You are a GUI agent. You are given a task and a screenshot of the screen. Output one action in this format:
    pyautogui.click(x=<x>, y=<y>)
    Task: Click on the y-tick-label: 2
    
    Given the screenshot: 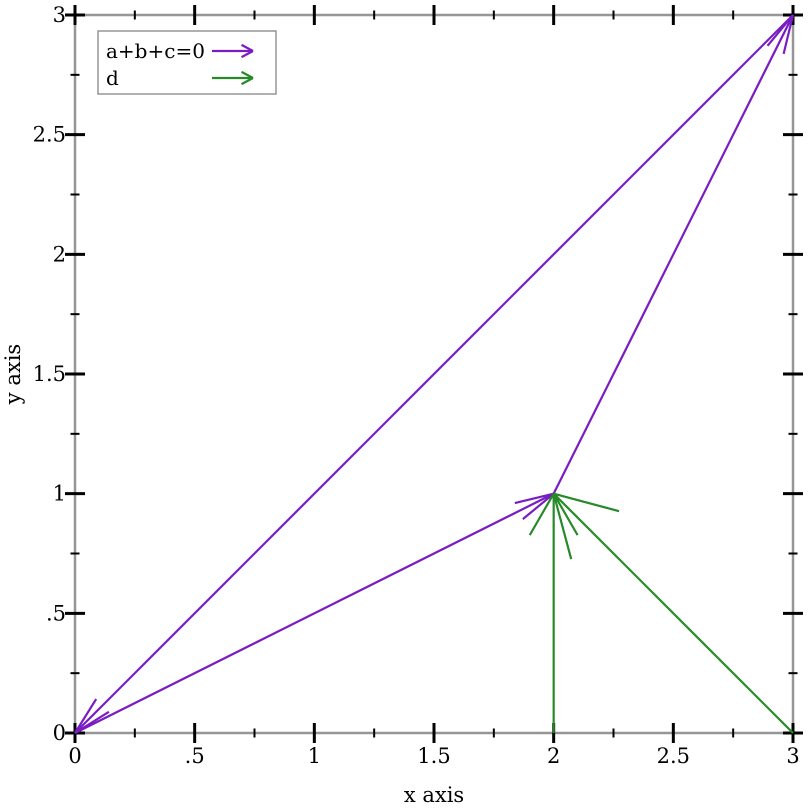 What is the action you would take?
    pyautogui.click(x=59, y=254)
    